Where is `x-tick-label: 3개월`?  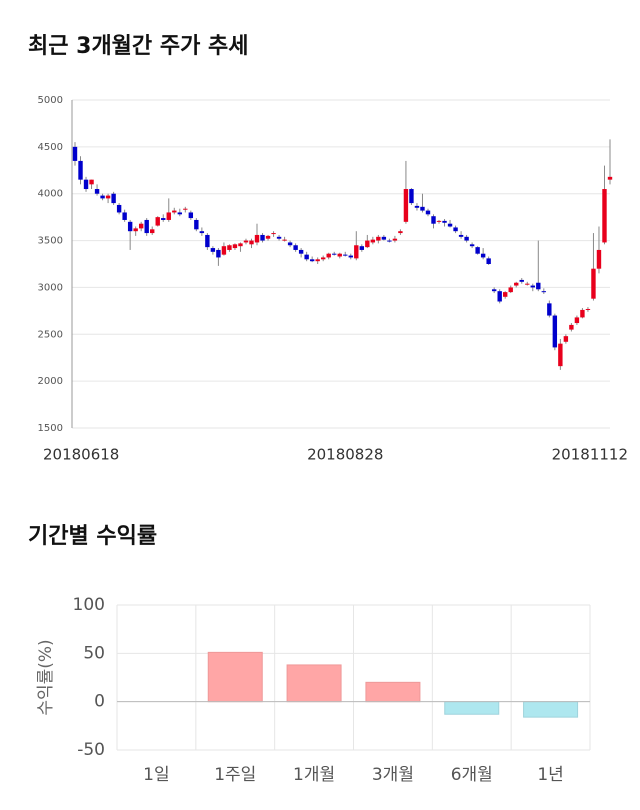 x-tick-label: 3개월 is located at coordinates (393, 775).